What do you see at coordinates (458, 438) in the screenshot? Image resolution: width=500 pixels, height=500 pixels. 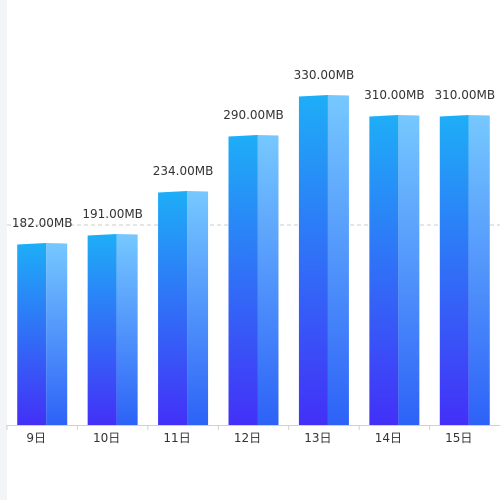 I see `x-tick-label: 15日` at bounding box center [458, 438].